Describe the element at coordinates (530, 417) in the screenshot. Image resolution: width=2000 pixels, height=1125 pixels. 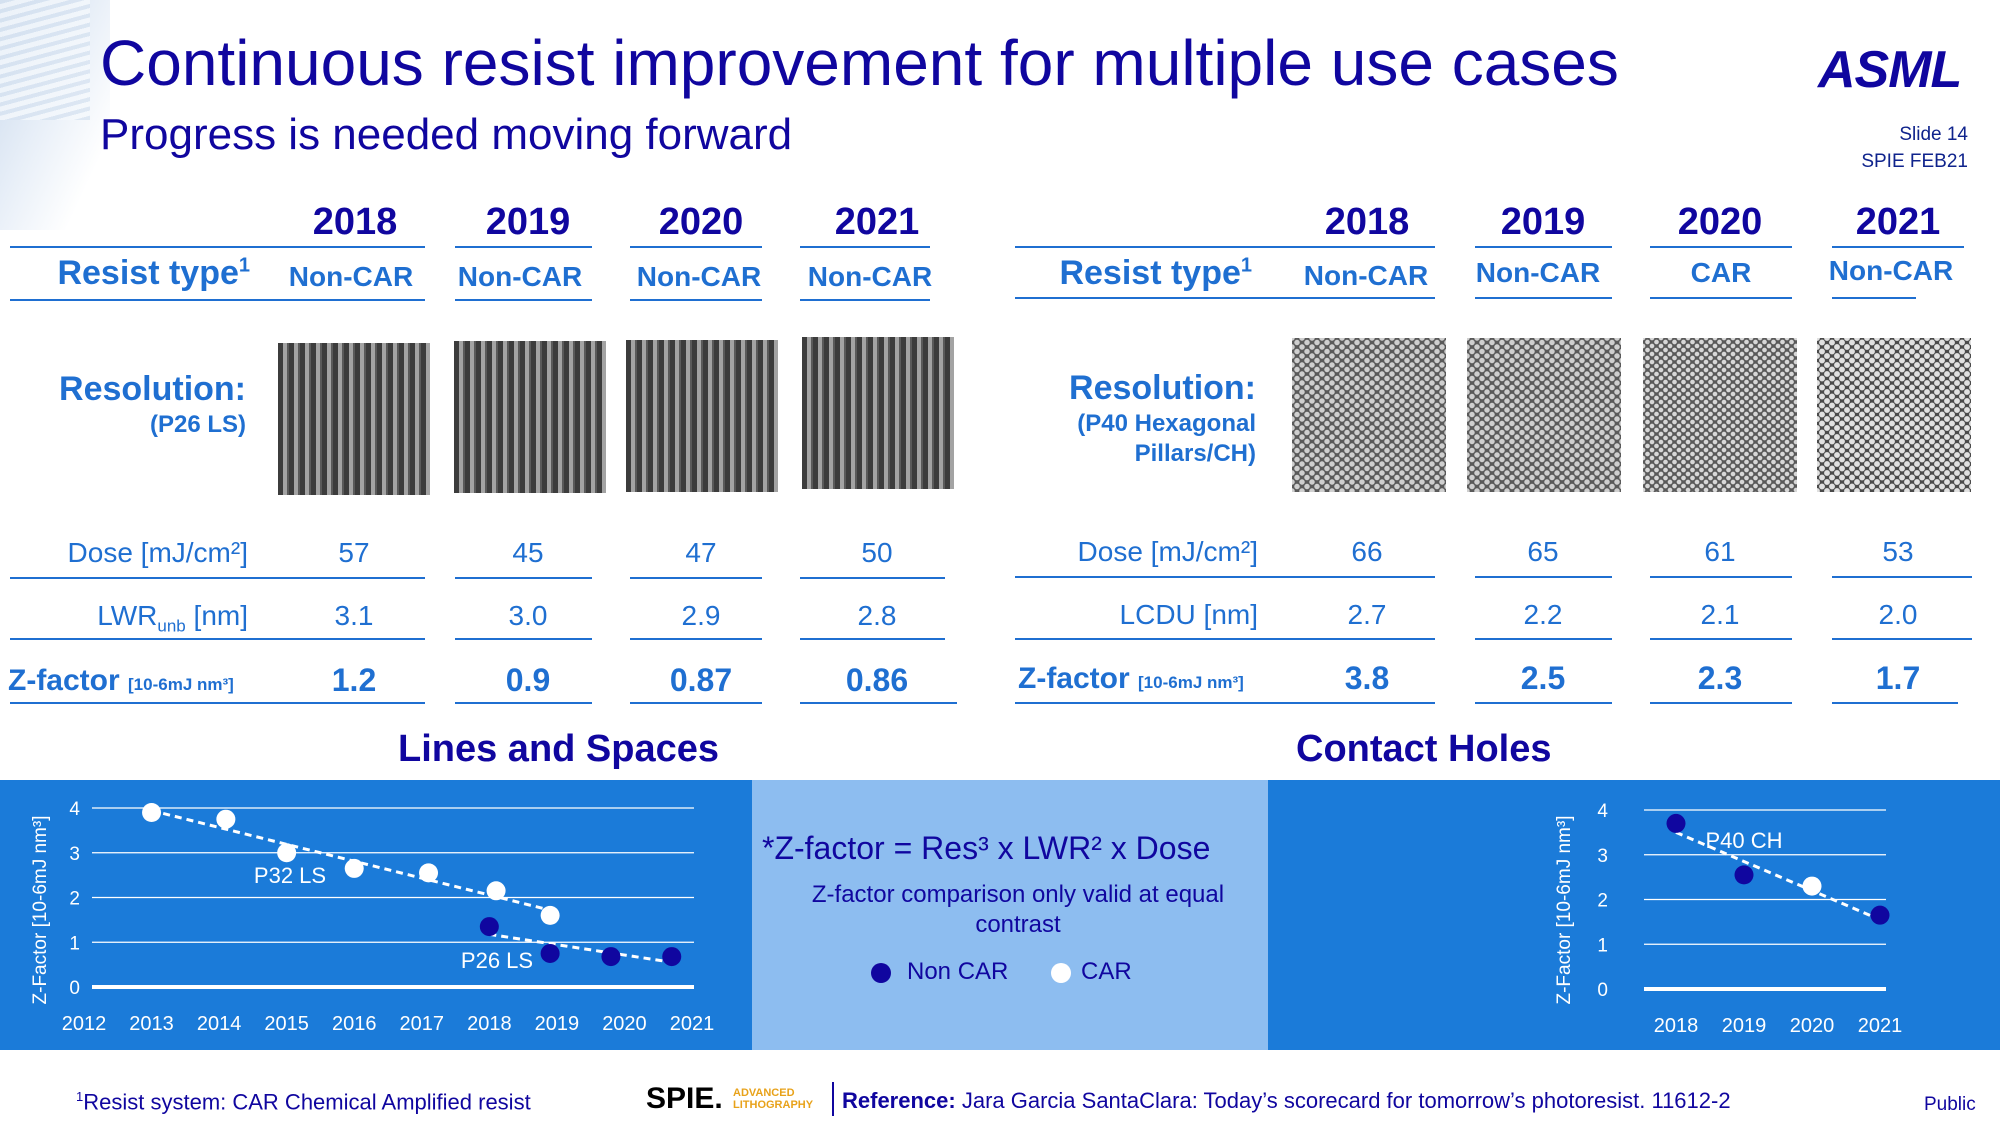
I see `sem-image-lines-2019` at that location.